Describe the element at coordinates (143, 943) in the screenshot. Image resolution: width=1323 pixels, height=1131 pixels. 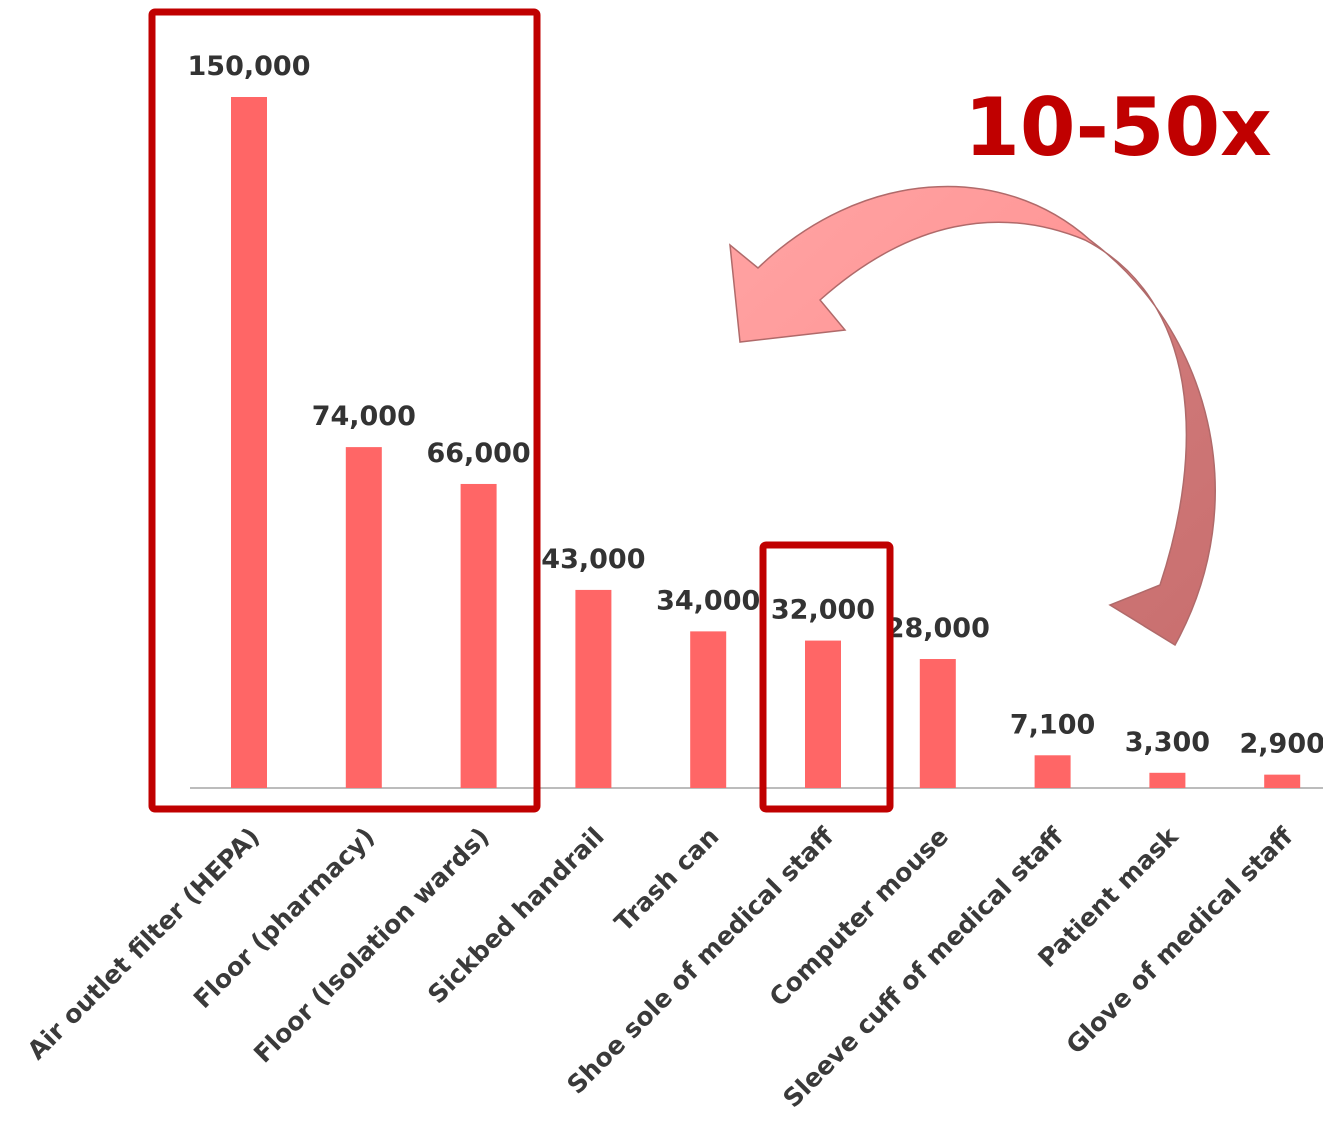
I see `category-label-air-outlet-filter-hepa: Air outlet filter (HEPA)` at that location.